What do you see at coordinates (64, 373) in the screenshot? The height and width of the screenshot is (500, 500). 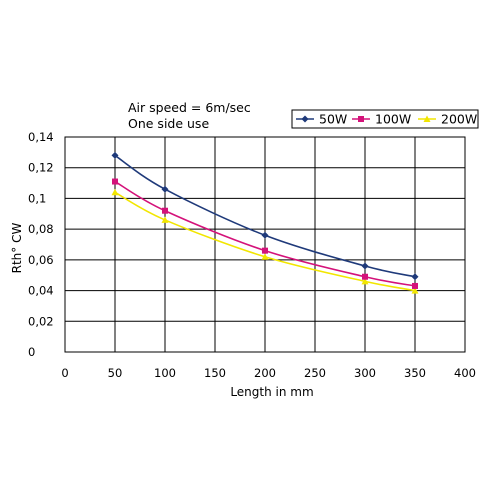 I see `x-tick-label: 0` at bounding box center [64, 373].